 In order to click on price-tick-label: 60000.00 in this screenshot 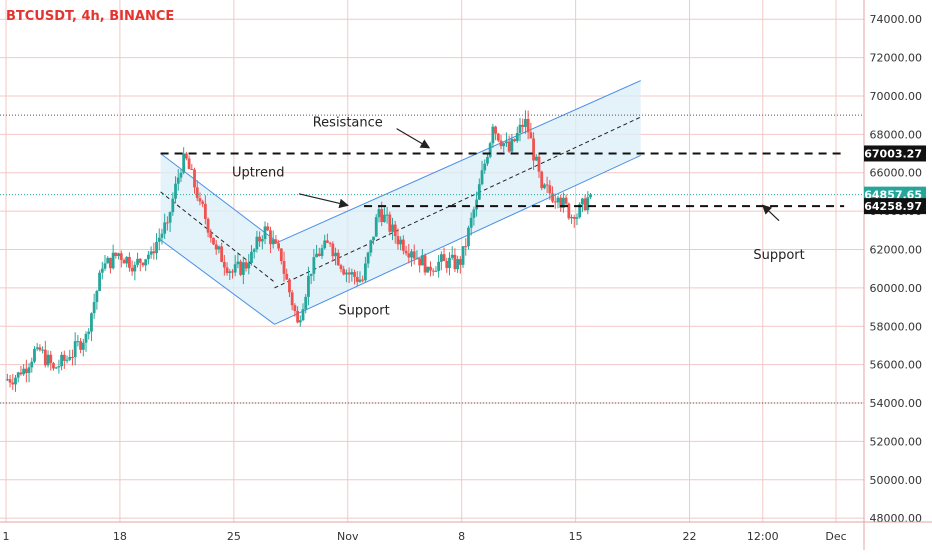, I will do `click(896, 288)`.